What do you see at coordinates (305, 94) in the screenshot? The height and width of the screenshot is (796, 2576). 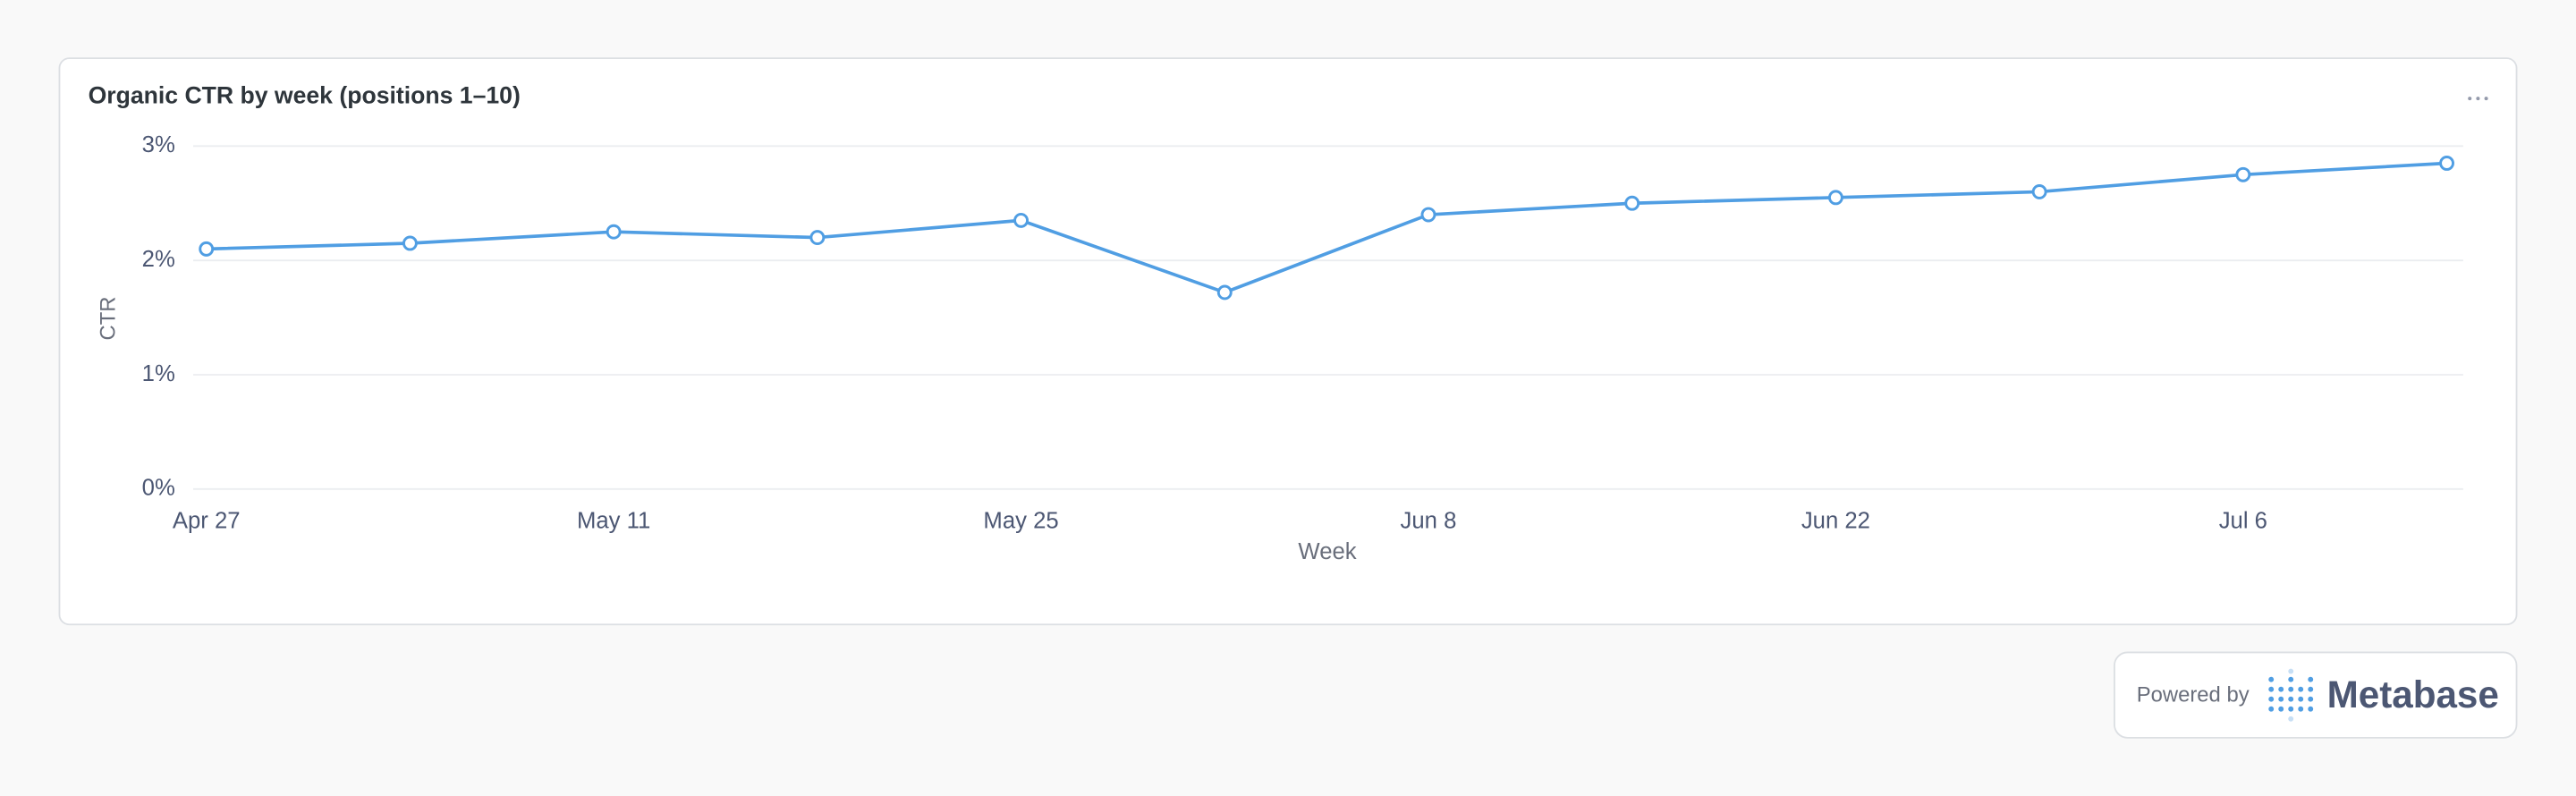 I see `chart-title: Organic CTR by week (positions 1–10)` at bounding box center [305, 94].